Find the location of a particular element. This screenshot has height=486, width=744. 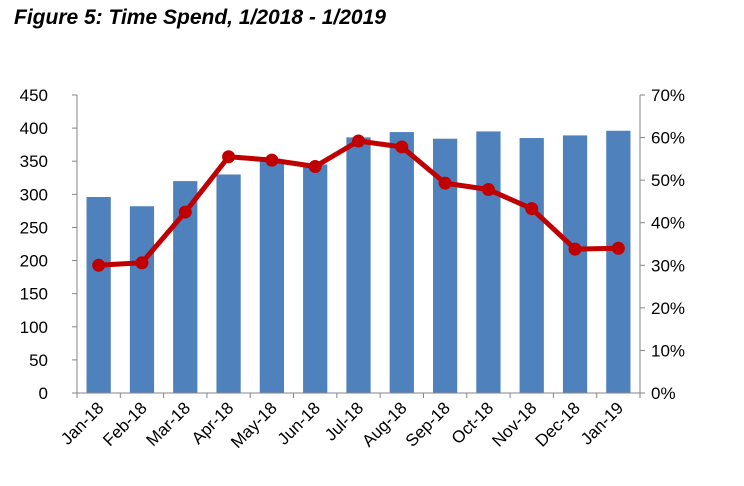

right-tick-label: 20% is located at coordinates (668, 308).